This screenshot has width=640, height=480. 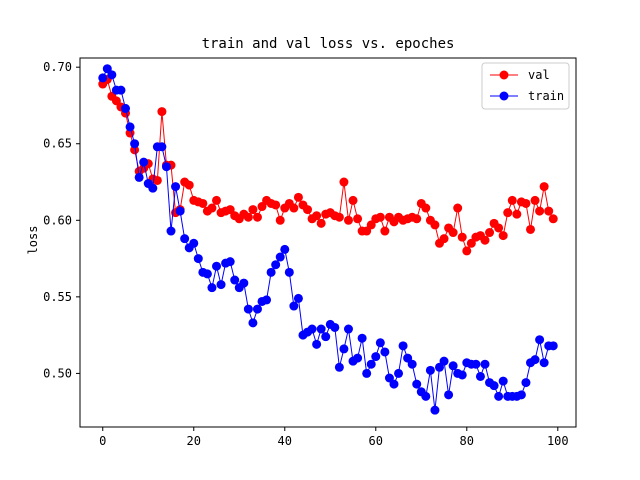 What do you see at coordinates (558, 441) in the screenshot?
I see `x-tick-label: 100` at bounding box center [558, 441].